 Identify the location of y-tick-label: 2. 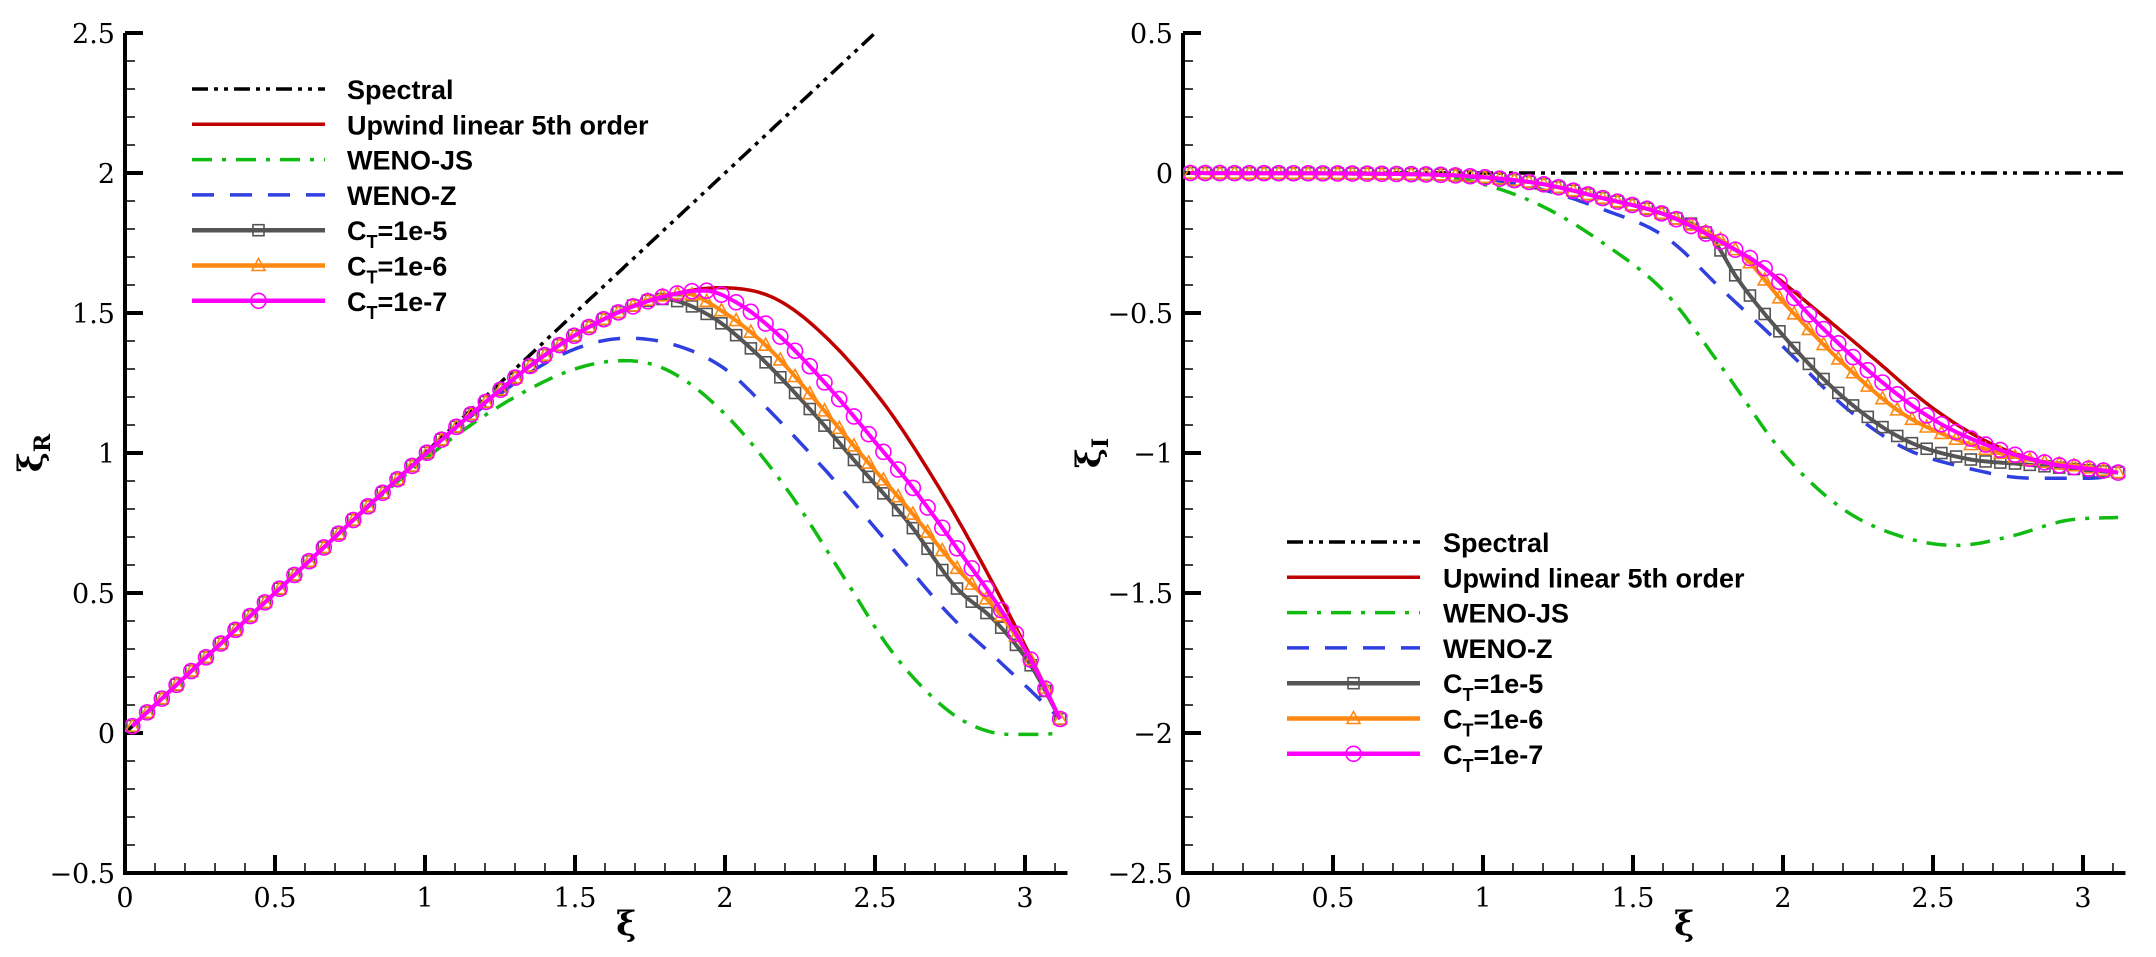
(106, 174).